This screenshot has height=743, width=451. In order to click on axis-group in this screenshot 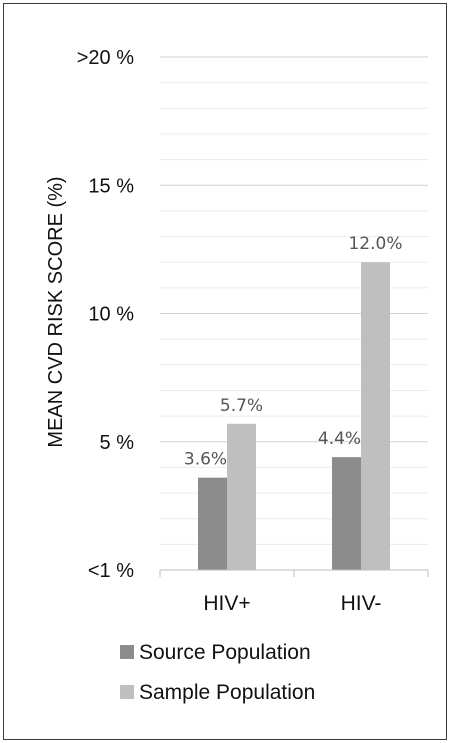, I will do `click(294, 573)`.